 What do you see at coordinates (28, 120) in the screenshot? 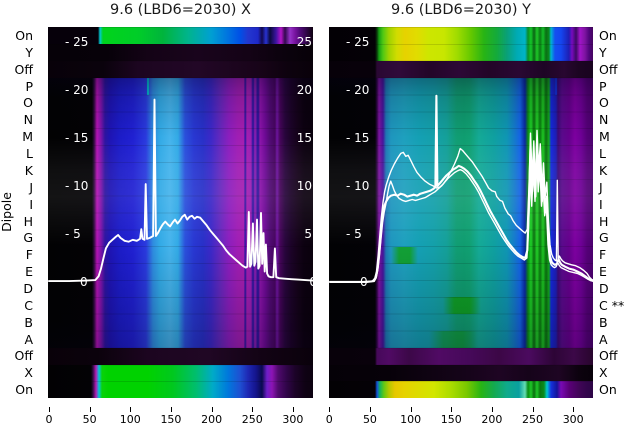
I see `dipole-row-label-left: N` at bounding box center [28, 120].